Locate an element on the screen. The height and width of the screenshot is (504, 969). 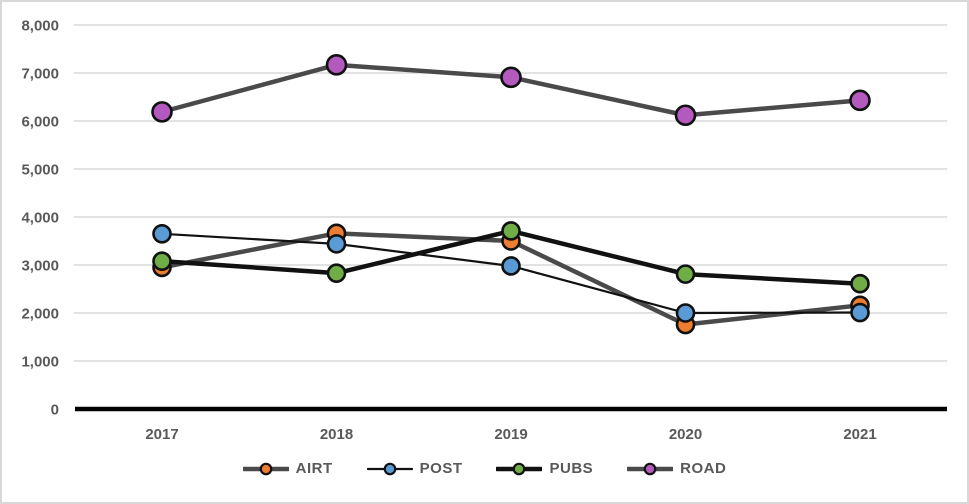
legend-label-road: ROAD is located at coordinates (703, 468).